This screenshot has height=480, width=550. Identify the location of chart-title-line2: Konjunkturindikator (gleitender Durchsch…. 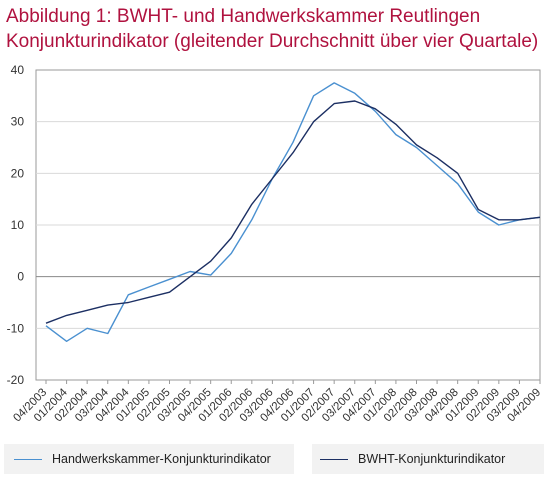
(272, 41).